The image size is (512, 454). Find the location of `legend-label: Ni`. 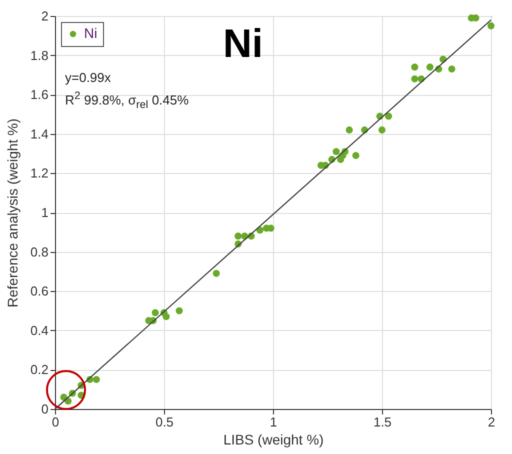

legend-label: Ni is located at coordinates (91, 33).